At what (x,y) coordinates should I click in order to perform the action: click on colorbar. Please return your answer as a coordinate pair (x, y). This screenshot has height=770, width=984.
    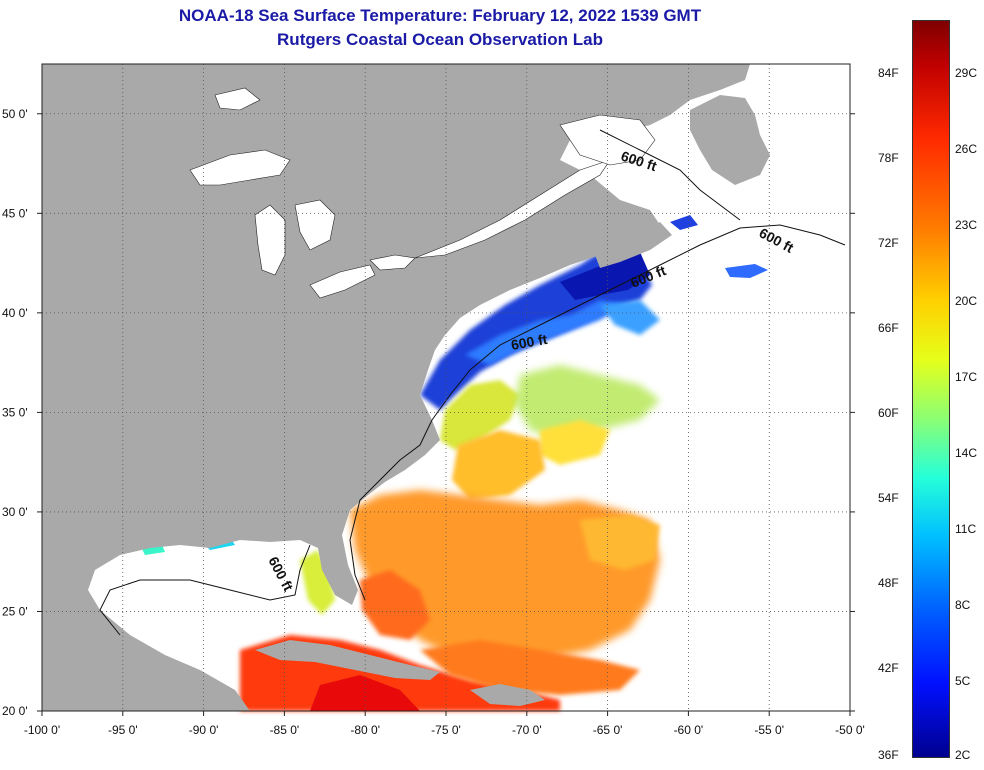
    Looking at the image, I should click on (931, 389).